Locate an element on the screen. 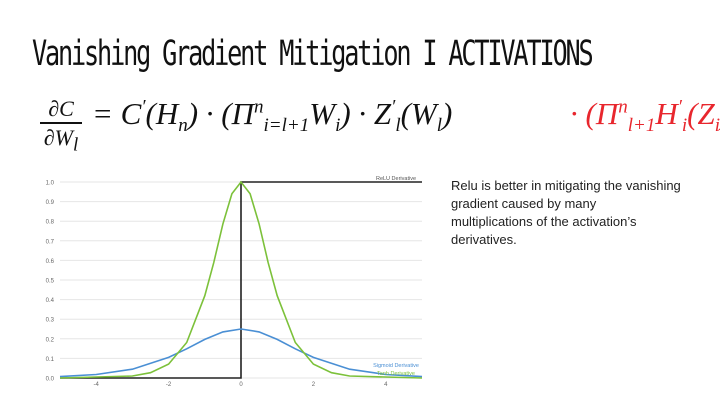  eq-prod1-sub: i=l+1 is located at coordinates (286, 126).